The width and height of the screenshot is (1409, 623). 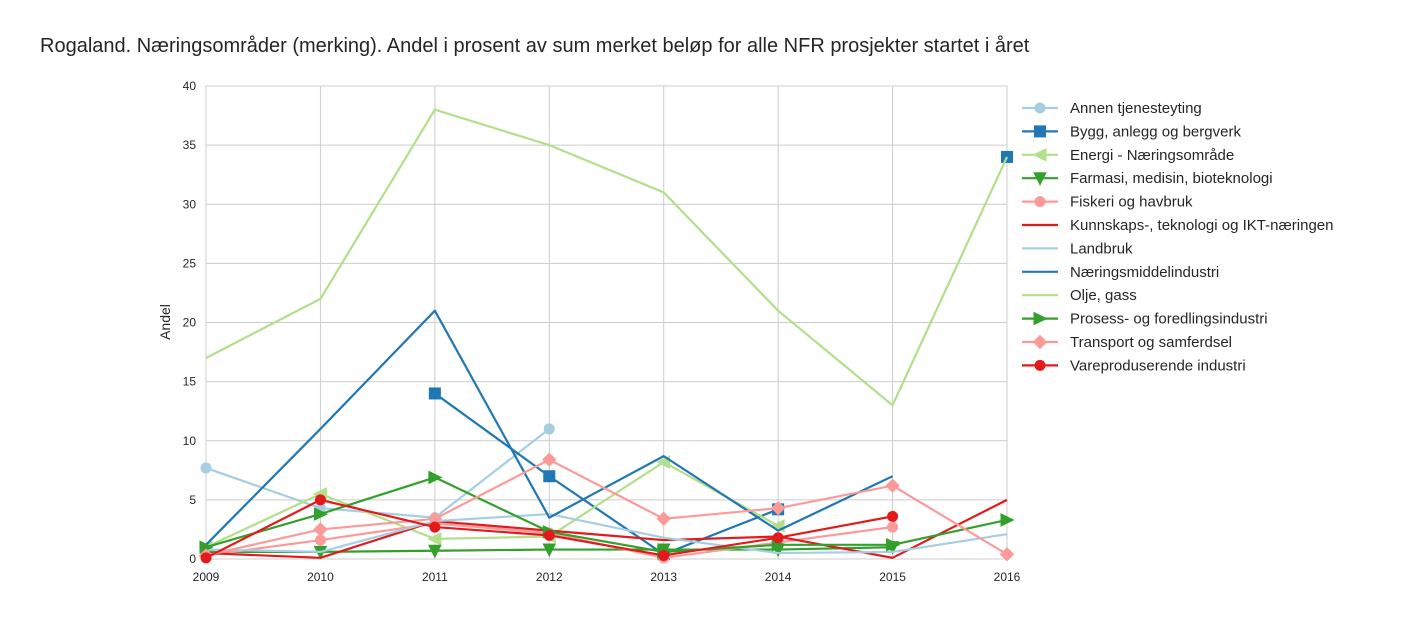 I want to click on legend-entry: Fiskeri og havbruk, so click(x=1107, y=202).